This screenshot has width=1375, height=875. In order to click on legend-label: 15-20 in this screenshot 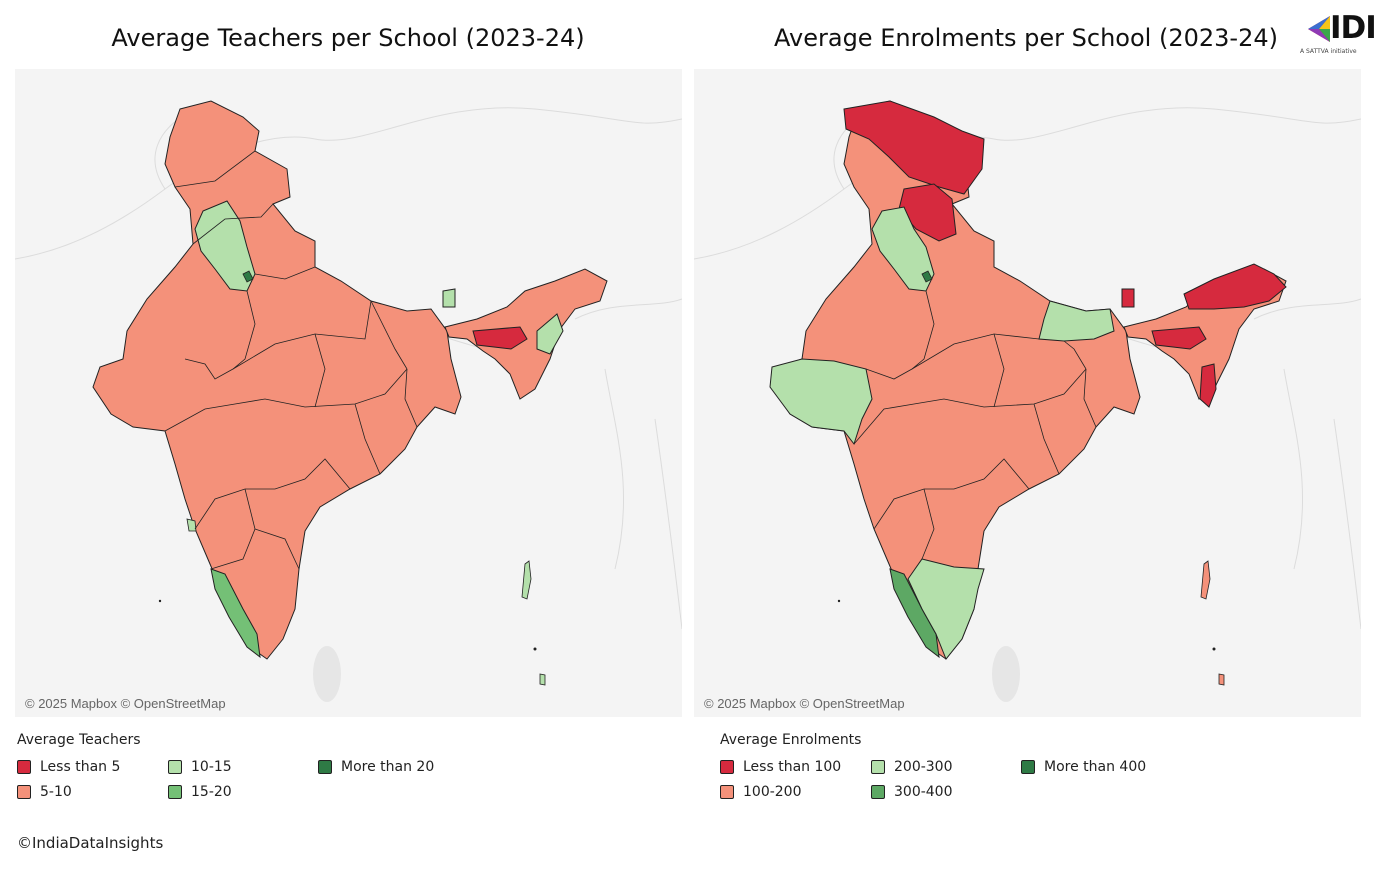, I will do `click(211, 791)`.